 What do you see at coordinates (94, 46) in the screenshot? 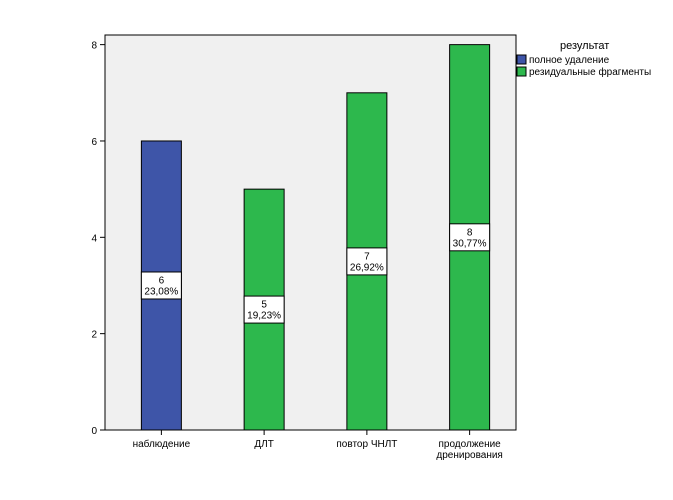
I see `y-tick-label: 8` at bounding box center [94, 46].